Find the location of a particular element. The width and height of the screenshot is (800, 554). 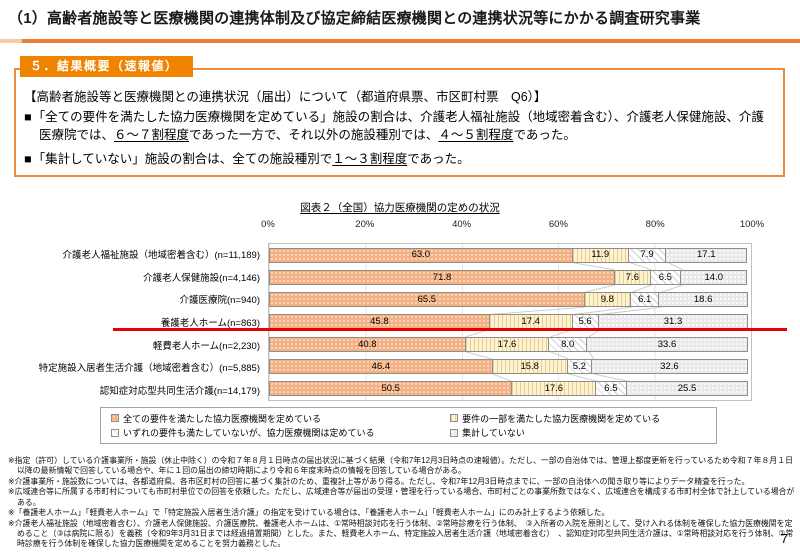

value-label: 18.6 is located at coordinates (703, 299).